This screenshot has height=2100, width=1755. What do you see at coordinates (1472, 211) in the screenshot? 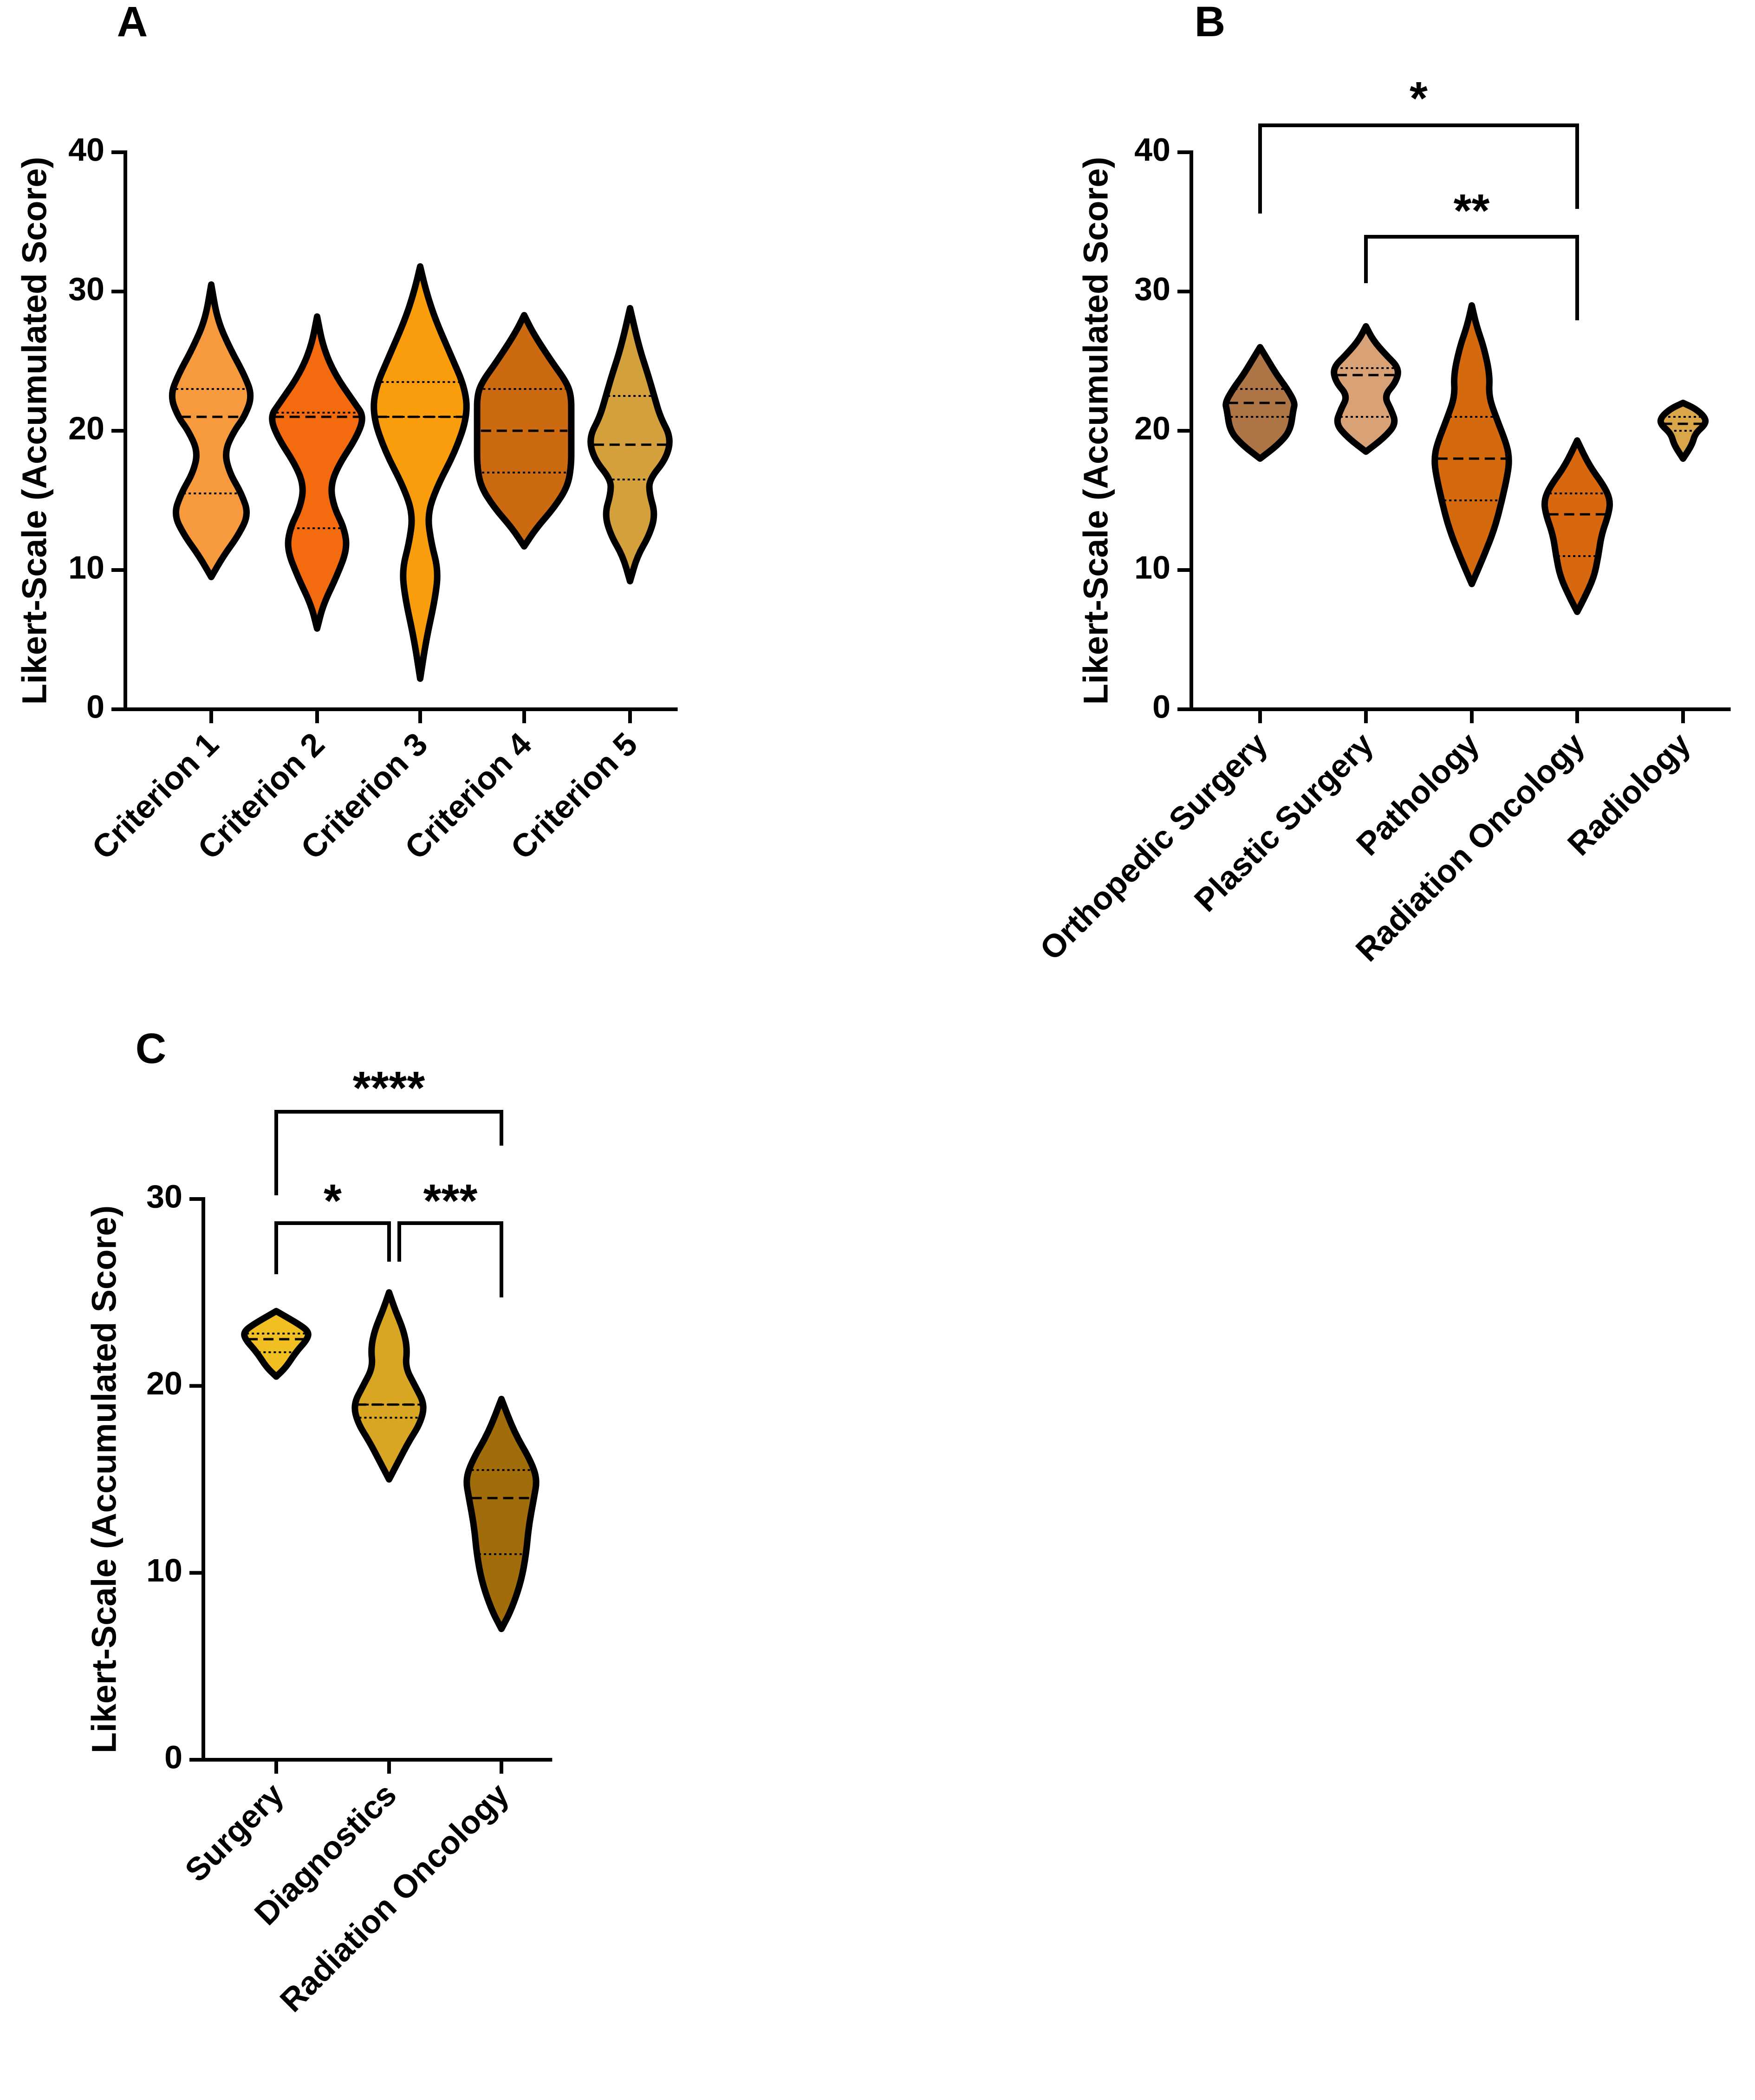
I see `significance-label: **` at bounding box center [1472, 211].